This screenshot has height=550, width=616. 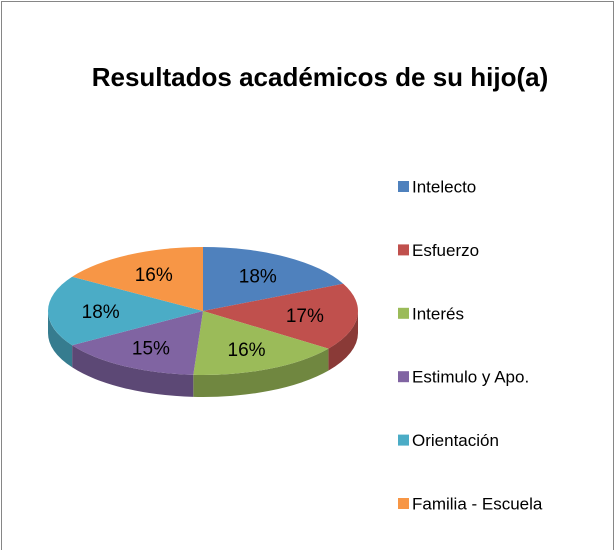 What do you see at coordinates (455, 440) in the screenshot?
I see `legend-label: Orientación` at bounding box center [455, 440].